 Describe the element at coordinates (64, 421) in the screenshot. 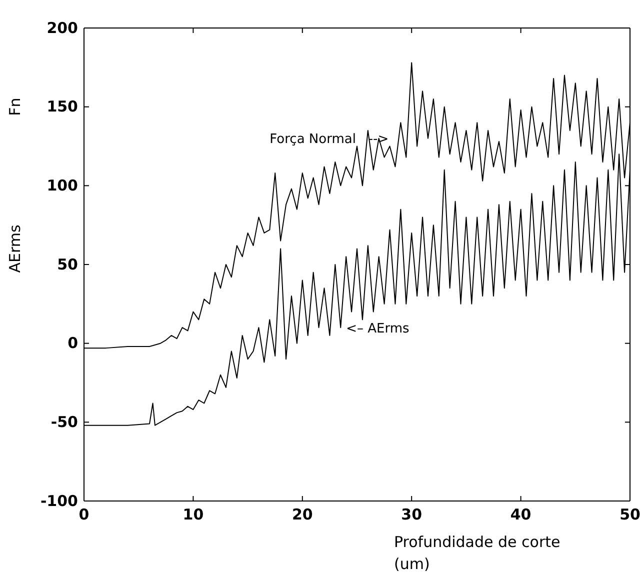

I see `y-tick-label: -50` at that location.